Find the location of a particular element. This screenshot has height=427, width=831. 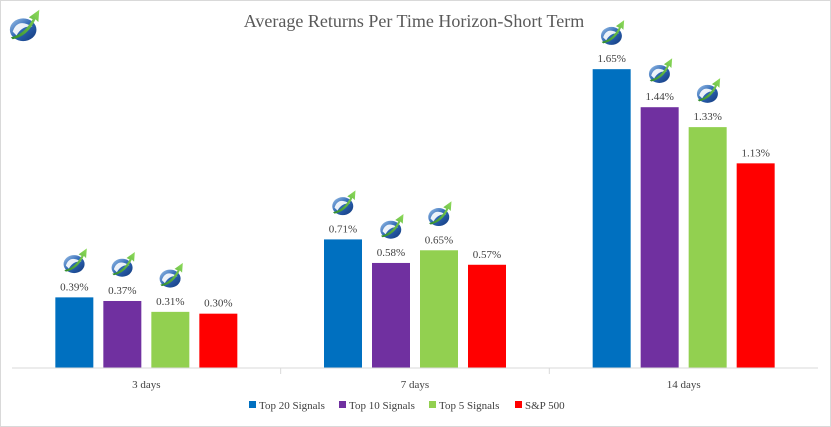

rising-arrow-logo-icon-top-20-signals-7-days is located at coordinates (344, 203).